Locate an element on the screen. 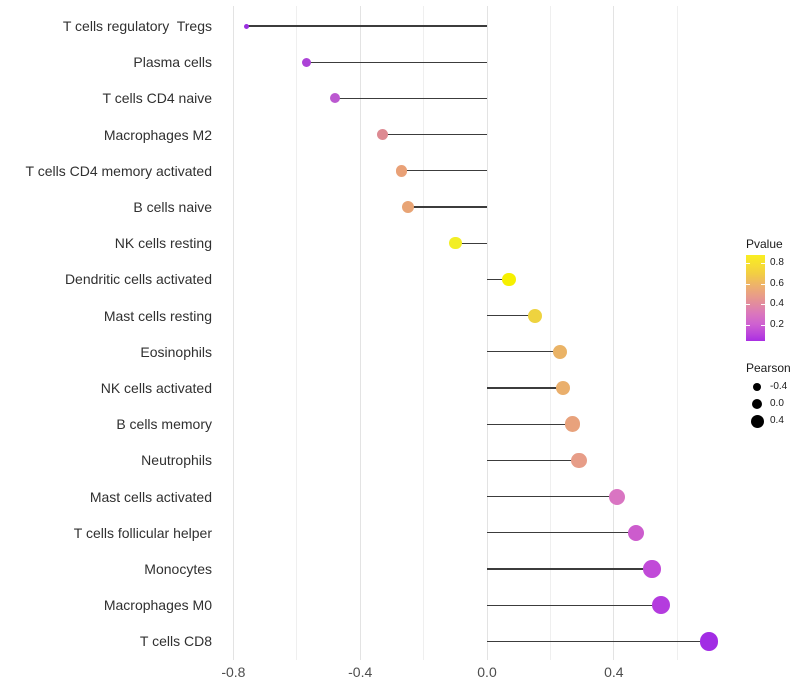  y-axis-label: Macrophages M2 is located at coordinates (157, 134).